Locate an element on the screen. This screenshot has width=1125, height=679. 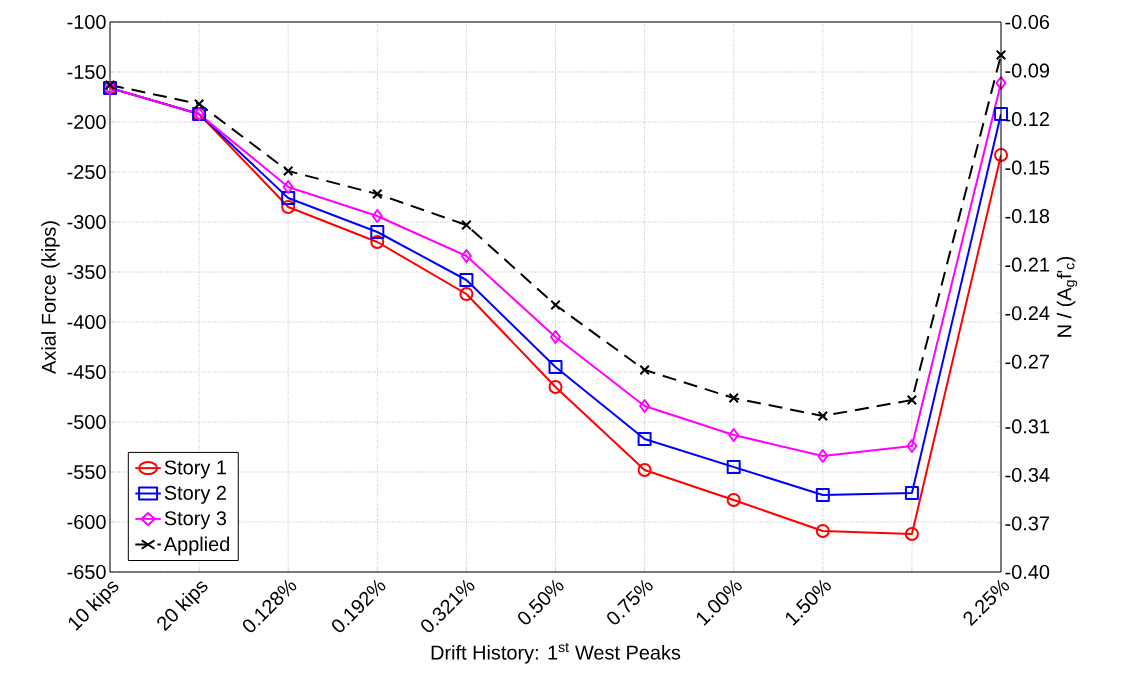
y2-tick-label: -0.34 is located at coordinates (1027, 474).